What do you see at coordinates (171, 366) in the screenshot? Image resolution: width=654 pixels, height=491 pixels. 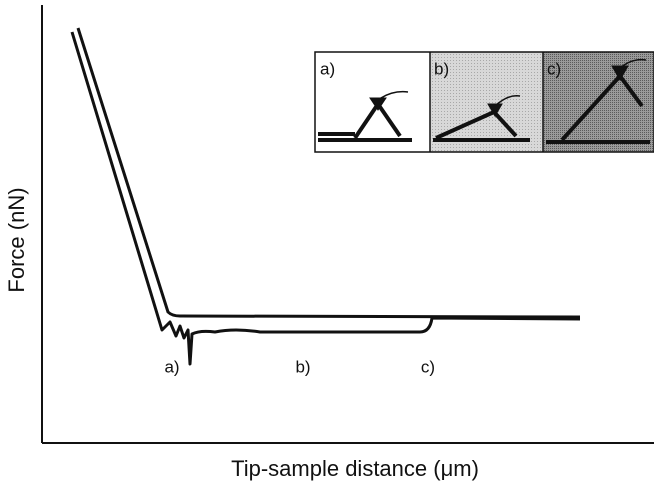 I see `annotation: a)` at bounding box center [171, 366].